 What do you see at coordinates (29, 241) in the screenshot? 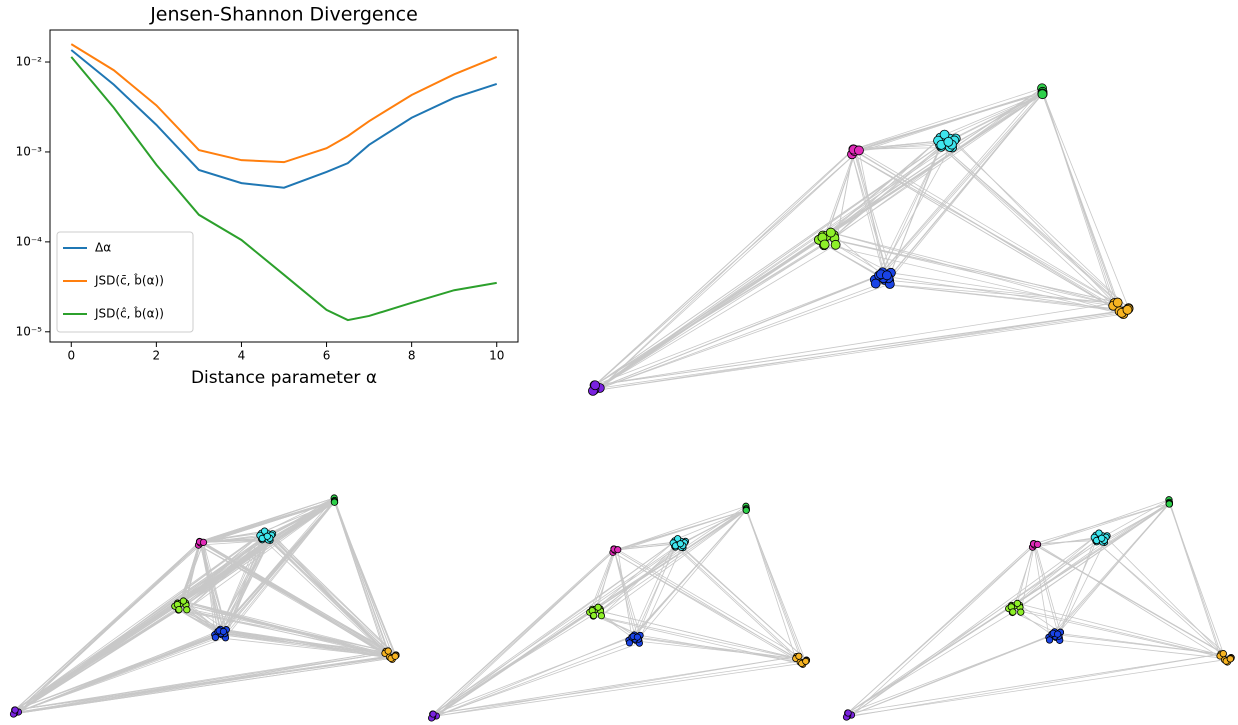
I see `y-tick-label: 10⁻⁴` at bounding box center [29, 241].